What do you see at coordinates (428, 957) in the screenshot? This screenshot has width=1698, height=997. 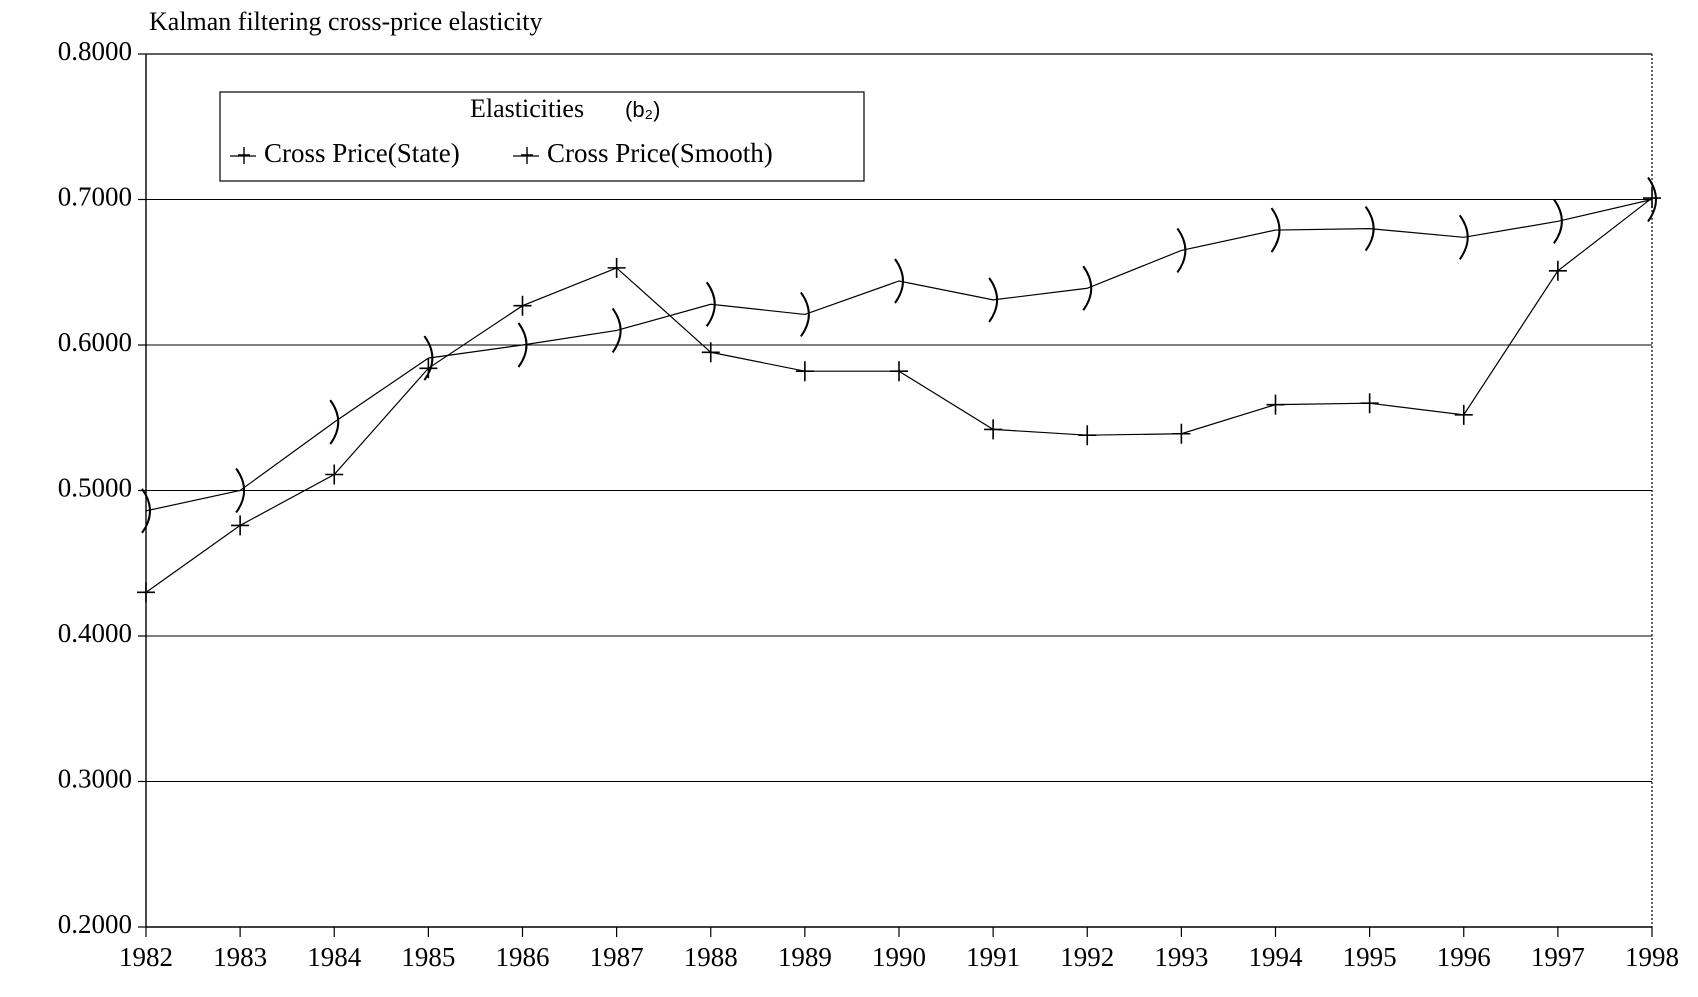 I see `x-tick-label: 1985` at bounding box center [428, 957].